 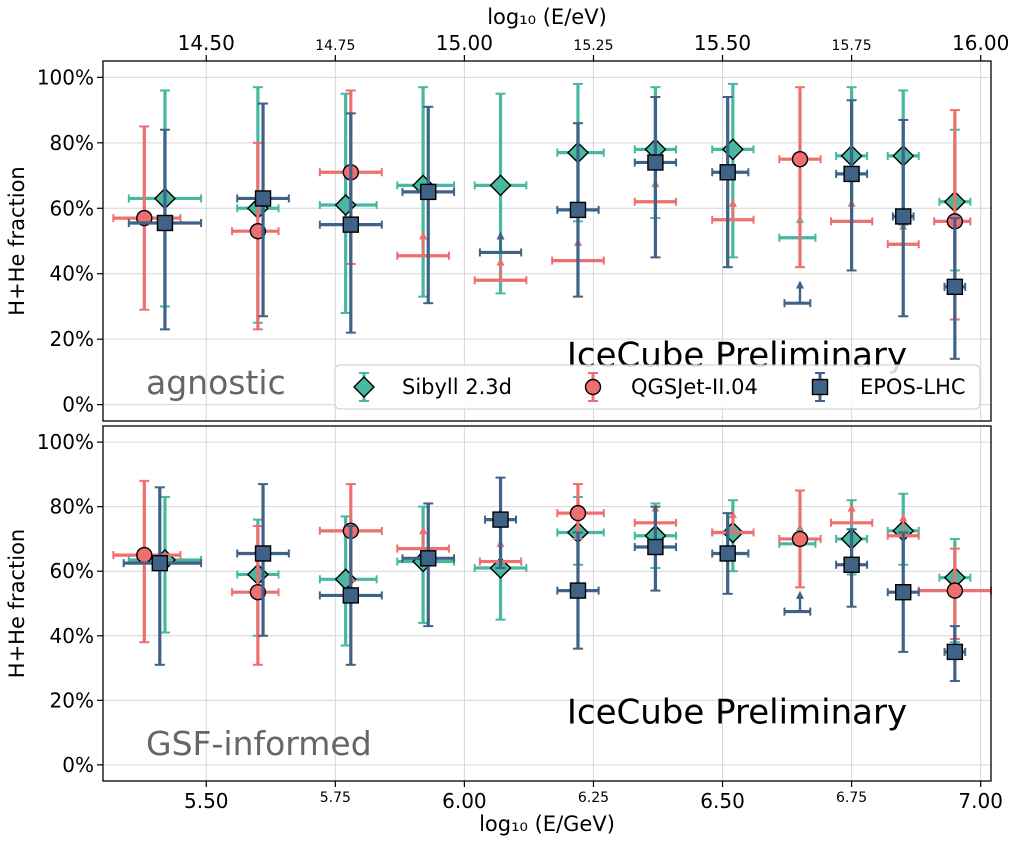 I want to click on bottom-x-tick-label: 5.50, so click(x=206, y=801).